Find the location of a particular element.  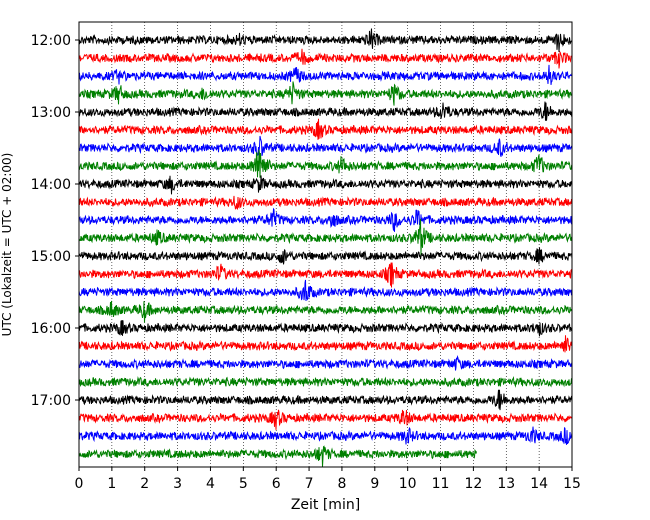

x-tick-label: 1 is located at coordinates (111, 484).